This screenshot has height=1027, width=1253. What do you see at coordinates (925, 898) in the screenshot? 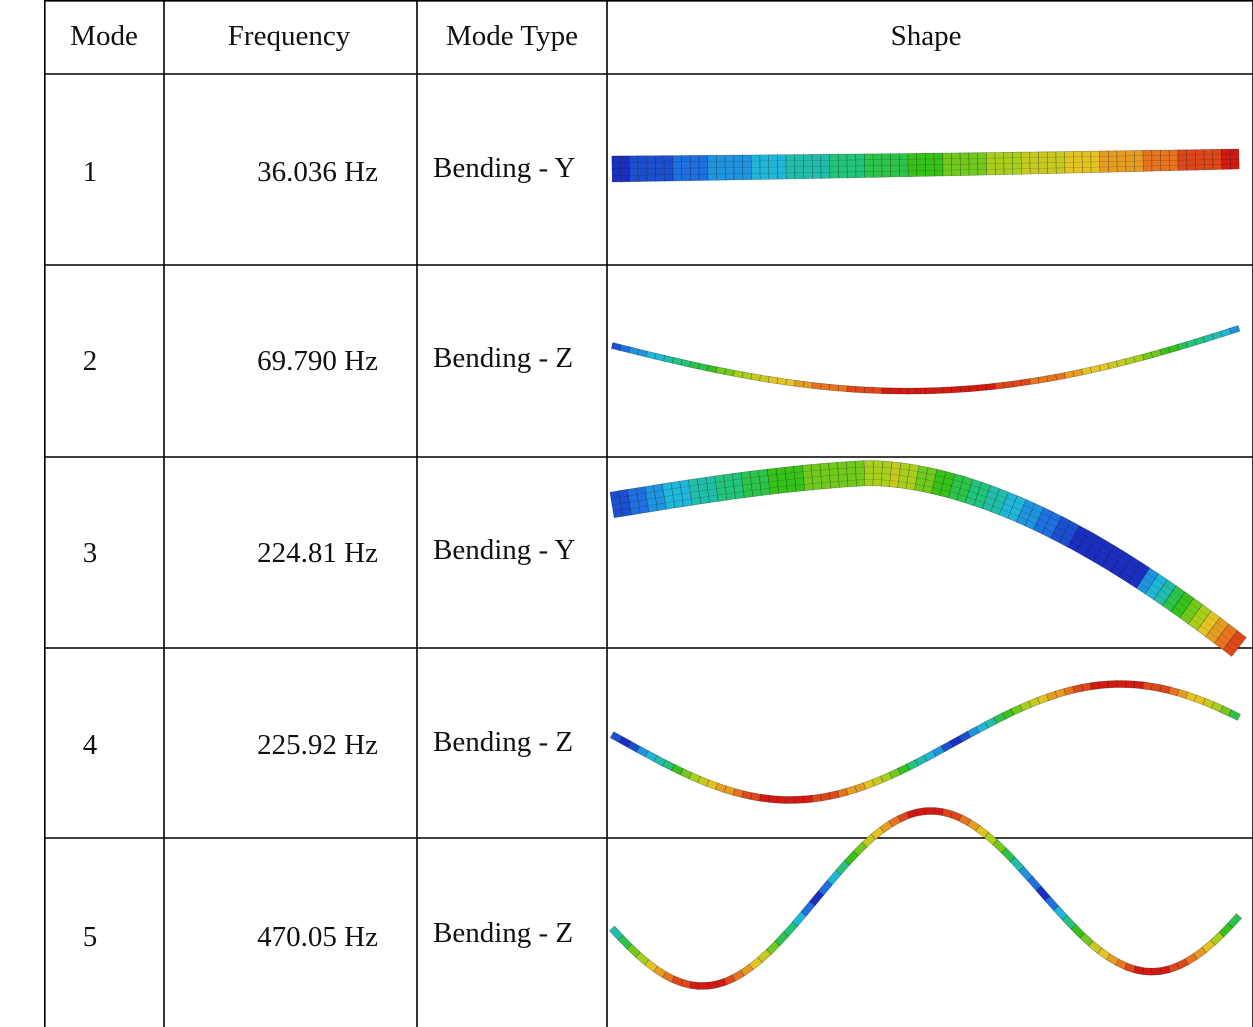
I see `mode-shape-5-icon` at bounding box center [925, 898].